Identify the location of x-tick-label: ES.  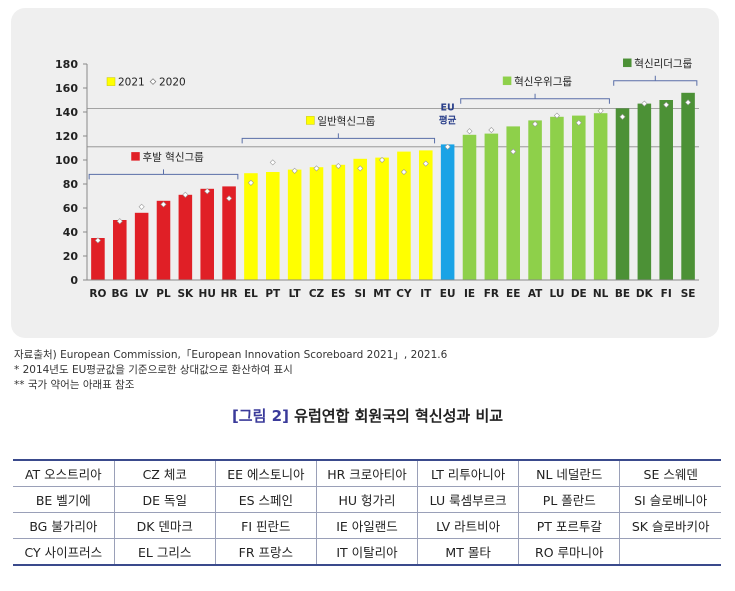
(338, 294).